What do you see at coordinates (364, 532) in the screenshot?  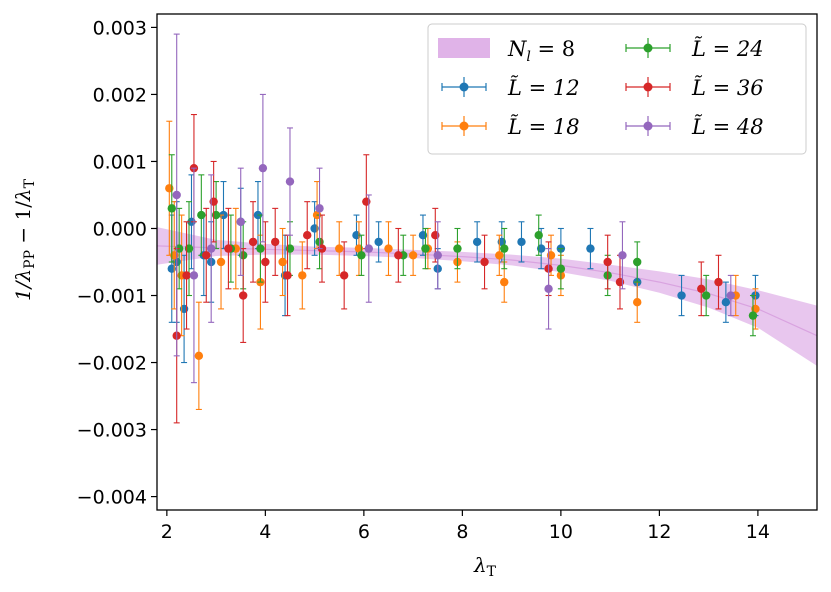 I see `x-tick-label: 6` at bounding box center [364, 532].